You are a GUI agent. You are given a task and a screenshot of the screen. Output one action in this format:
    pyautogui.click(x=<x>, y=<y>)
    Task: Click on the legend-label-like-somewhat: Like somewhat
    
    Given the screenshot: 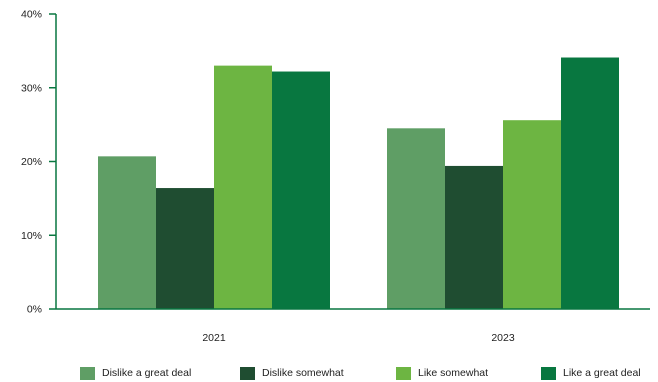 What is the action you would take?
    pyautogui.click(x=453, y=373)
    